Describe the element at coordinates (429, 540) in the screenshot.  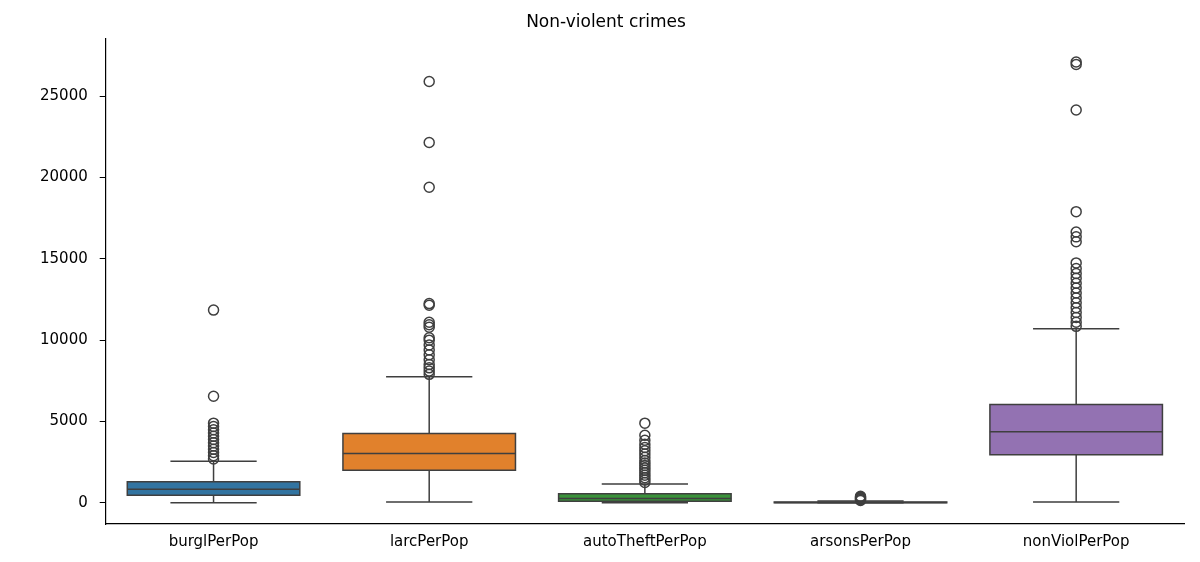
I see `x-tick-label: larcPerPop` at that location.